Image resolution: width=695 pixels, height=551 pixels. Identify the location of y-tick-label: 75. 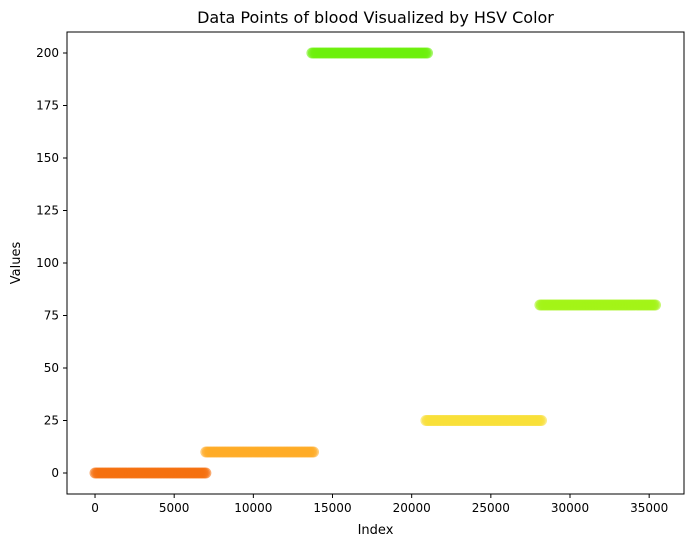
(51, 316).